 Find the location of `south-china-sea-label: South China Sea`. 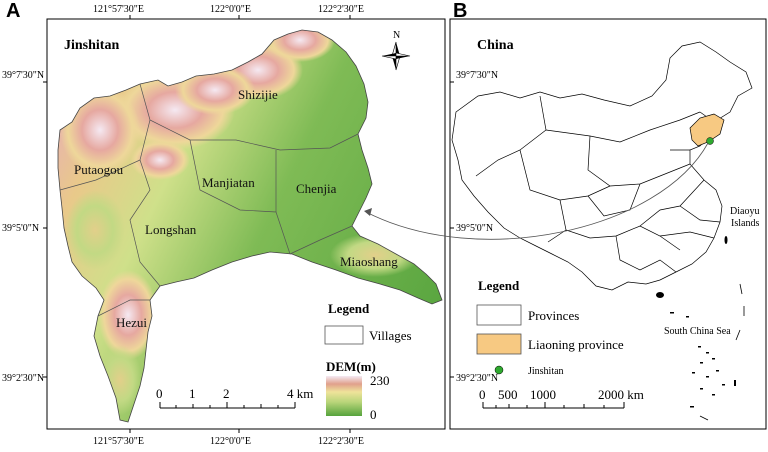

south-china-sea-label: South China Sea is located at coordinates (697, 331).